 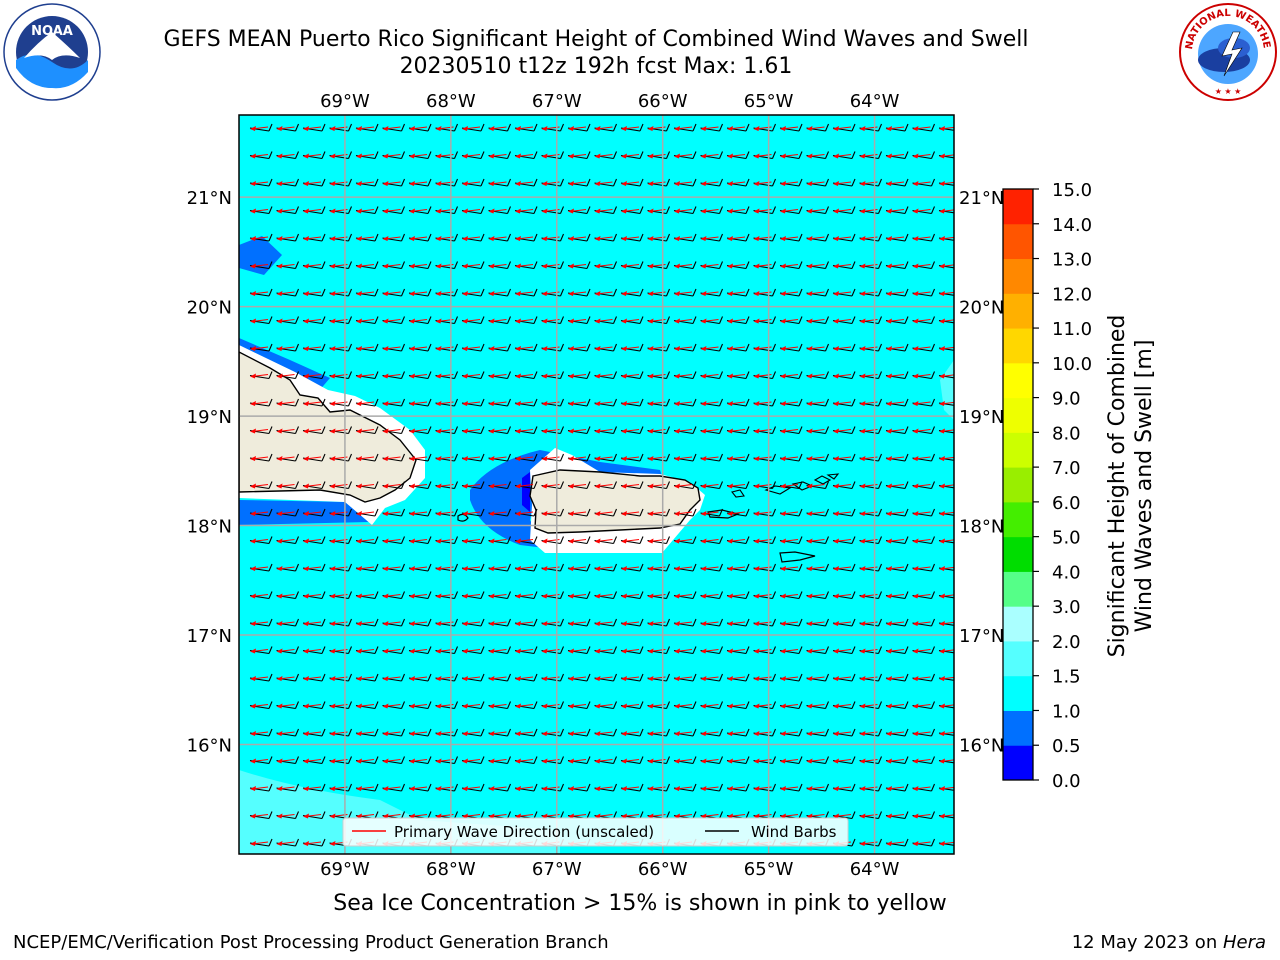 What do you see at coordinates (723, 514) in the screenshot?
I see `vieques-outline` at bounding box center [723, 514].